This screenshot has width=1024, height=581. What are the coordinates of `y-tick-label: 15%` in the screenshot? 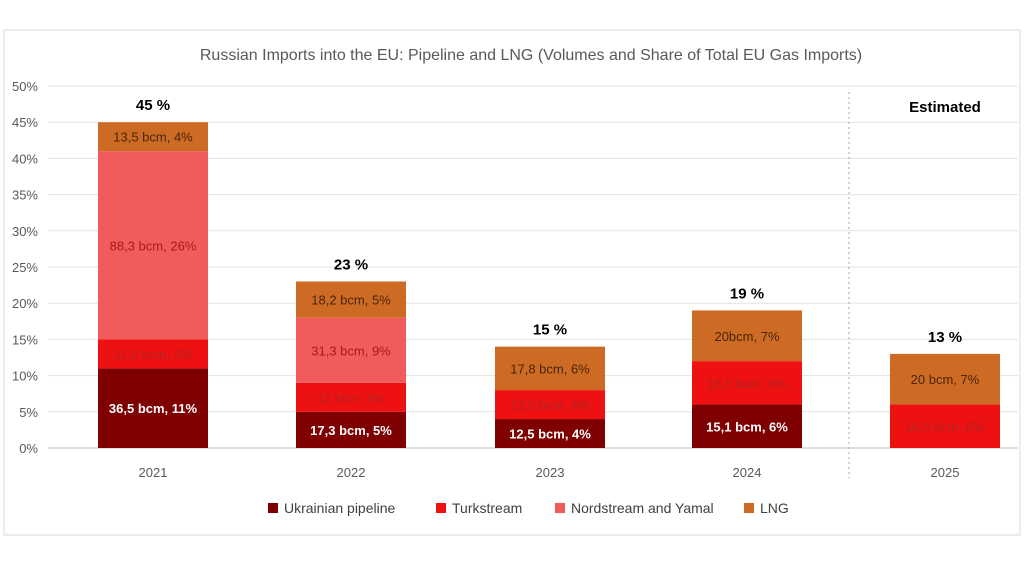 It's located at (25, 339).